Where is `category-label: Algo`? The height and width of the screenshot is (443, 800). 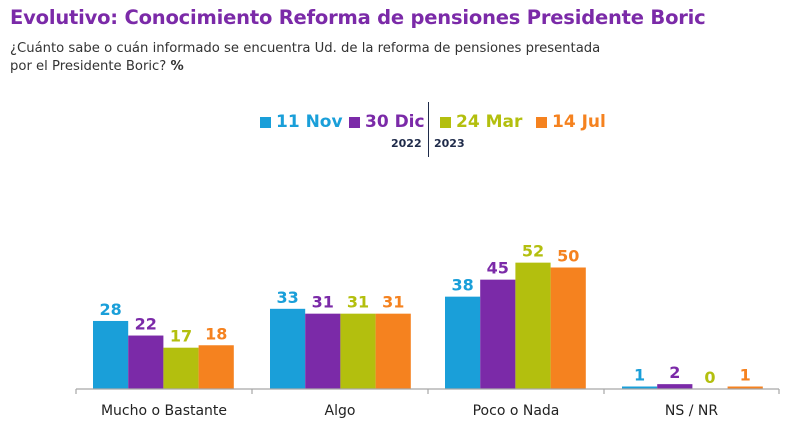 category-label: Algo is located at coordinates (340, 411).